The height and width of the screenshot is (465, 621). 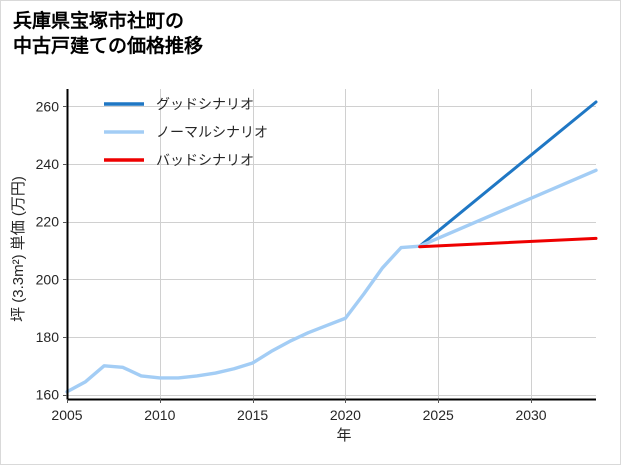 I want to click on x-tick-label: 2010, so click(x=159, y=415).